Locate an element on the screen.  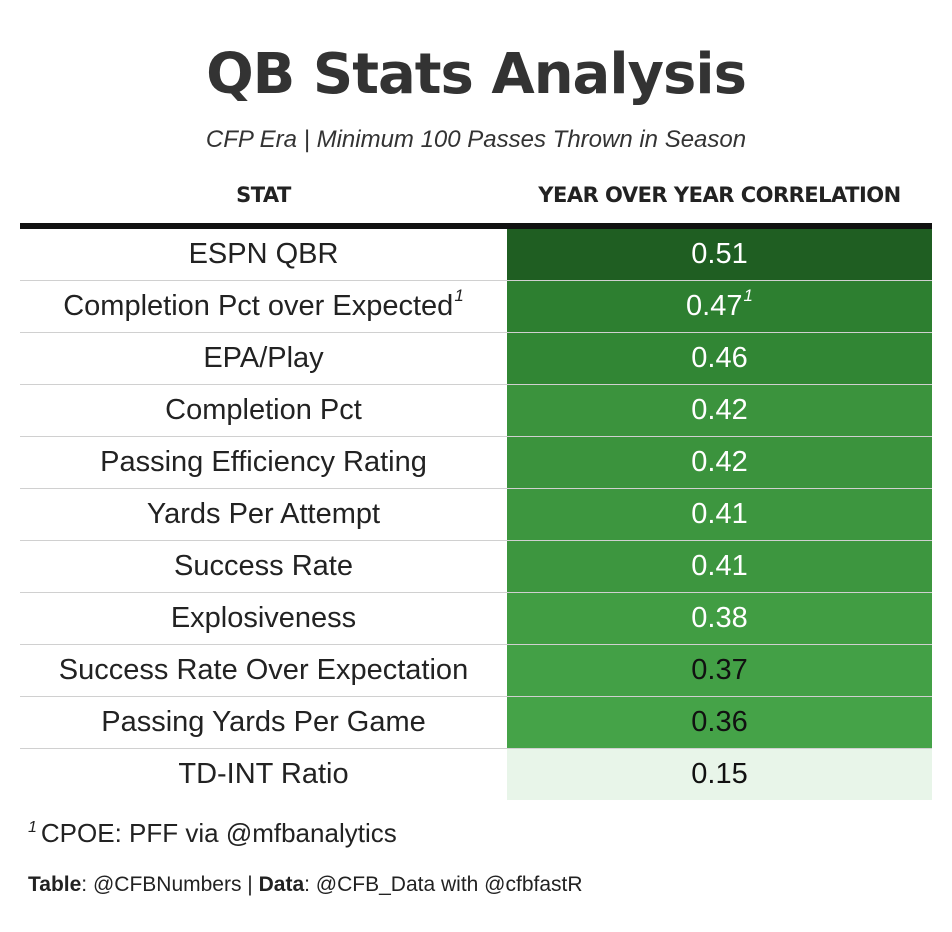
correlation-value: 0.15 is located at coordinates (719, 774).